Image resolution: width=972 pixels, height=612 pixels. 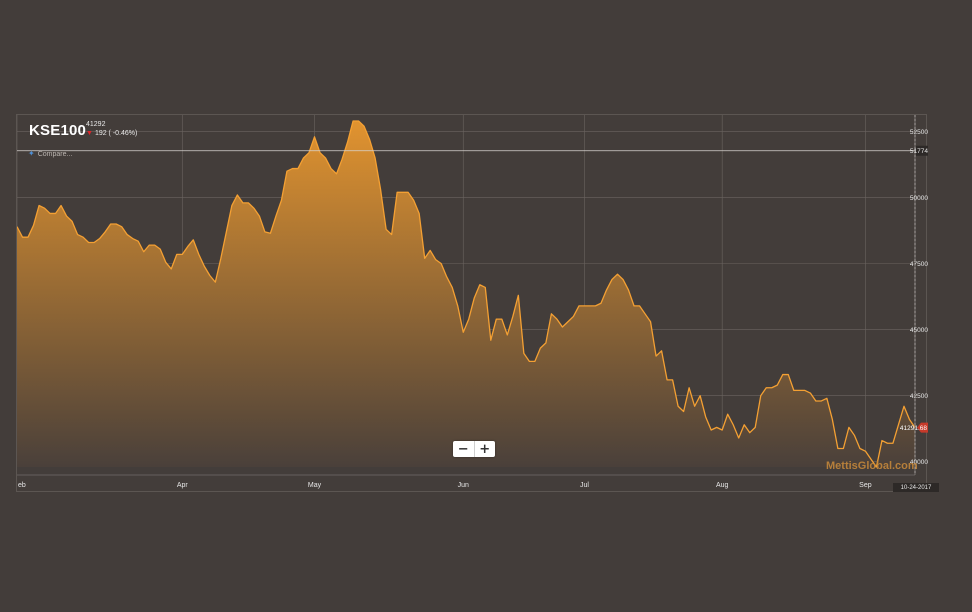 I want to click on plus-icon: ✦, so click(x=31, y=153).